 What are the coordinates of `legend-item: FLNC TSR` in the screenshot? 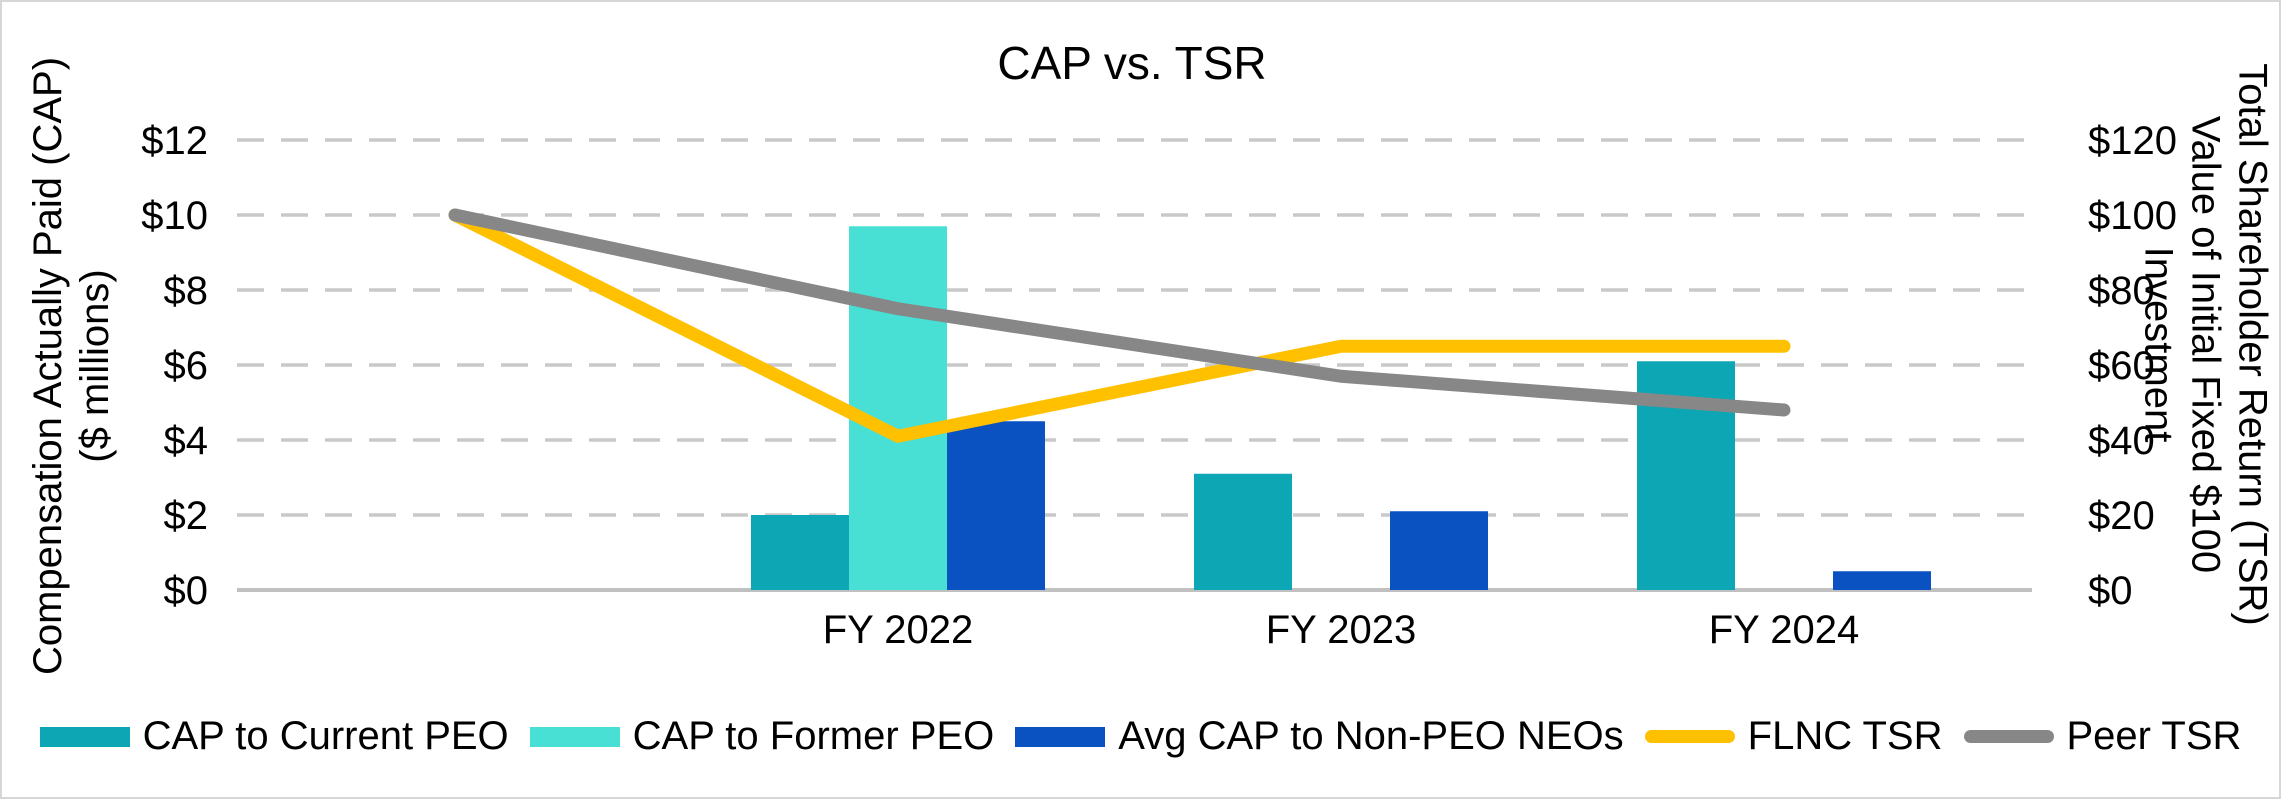 It's located at (1793, 736).